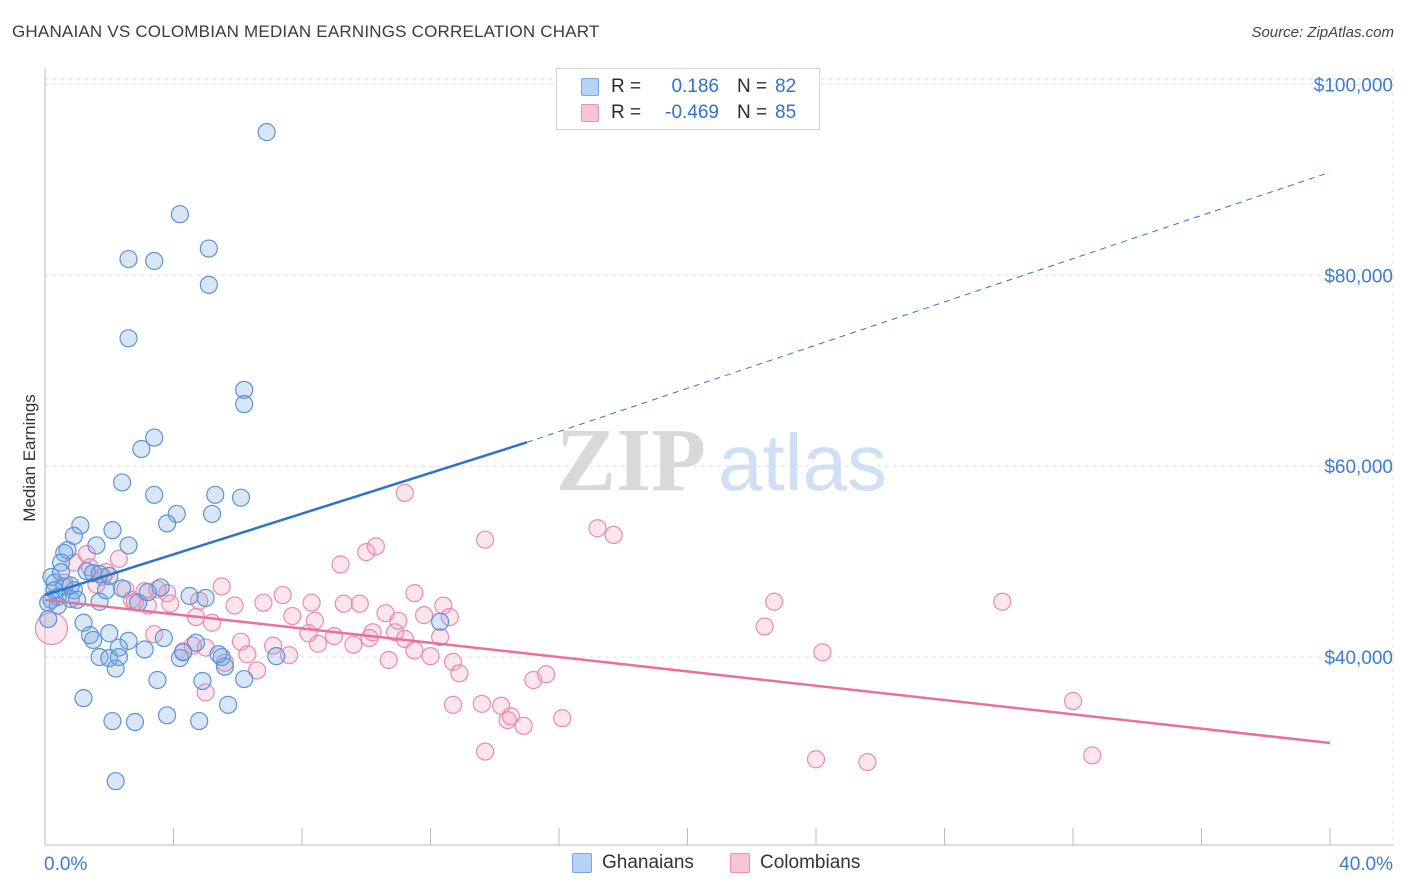  What do you see at coordinates (286, 519) in the screenshot?
I see `ghanaian-trend-line` at bounding box center [286, 519].